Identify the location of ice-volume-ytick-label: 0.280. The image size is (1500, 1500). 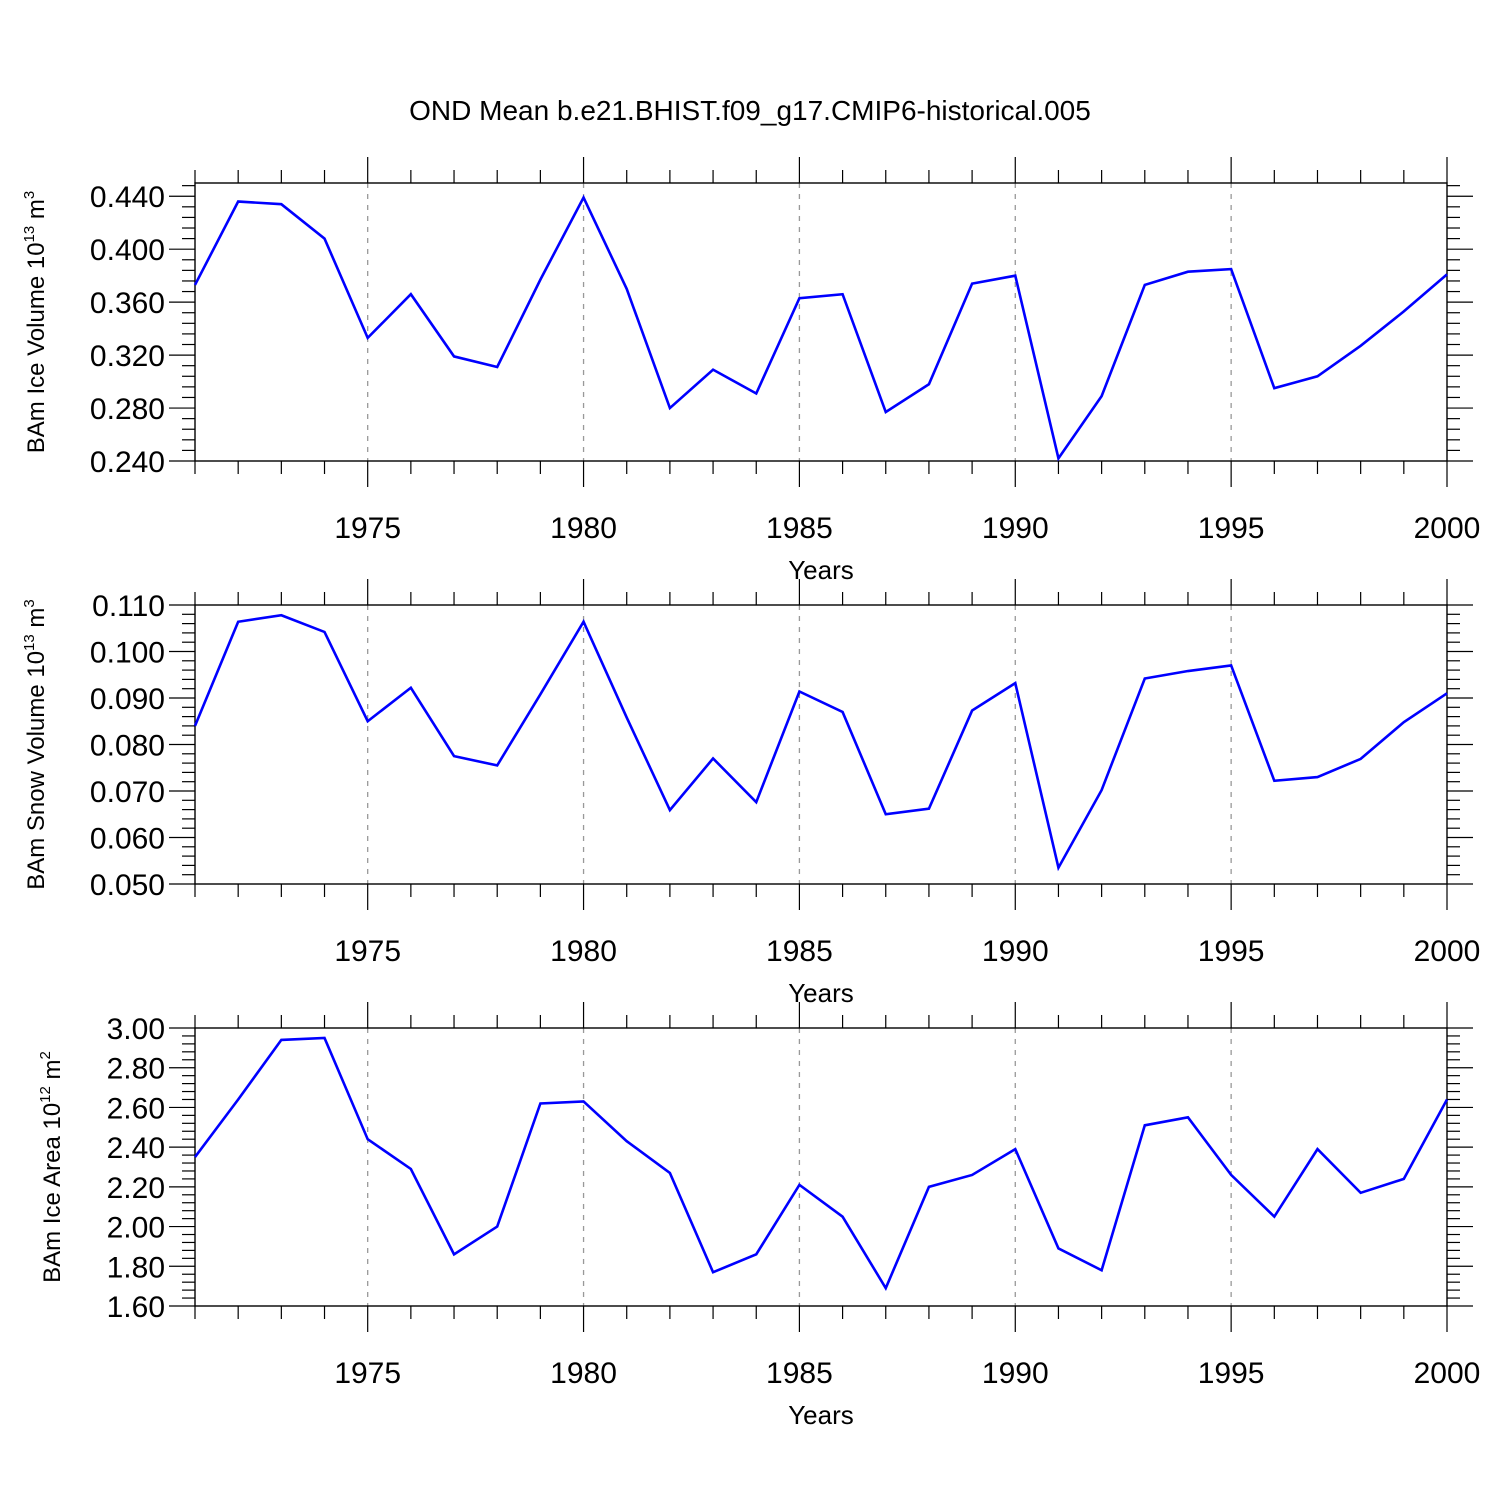
(127, 409).